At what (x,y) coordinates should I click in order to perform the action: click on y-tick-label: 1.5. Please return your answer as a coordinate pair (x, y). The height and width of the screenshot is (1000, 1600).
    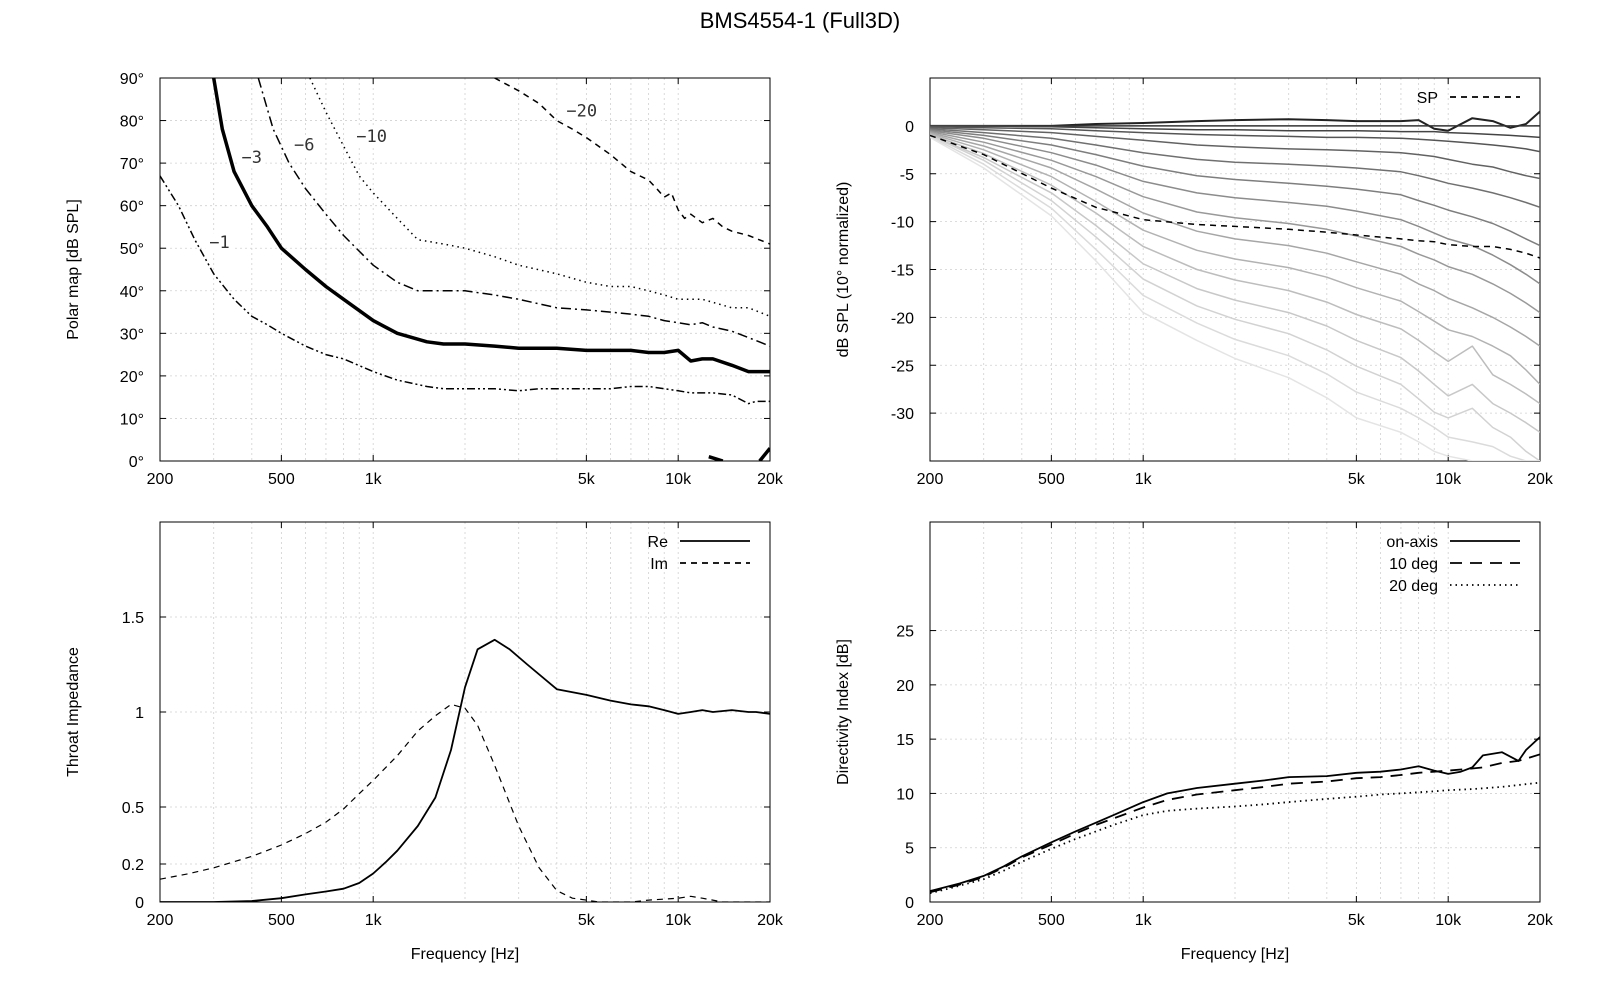
    Looking at the image, I should click on (133, 618).